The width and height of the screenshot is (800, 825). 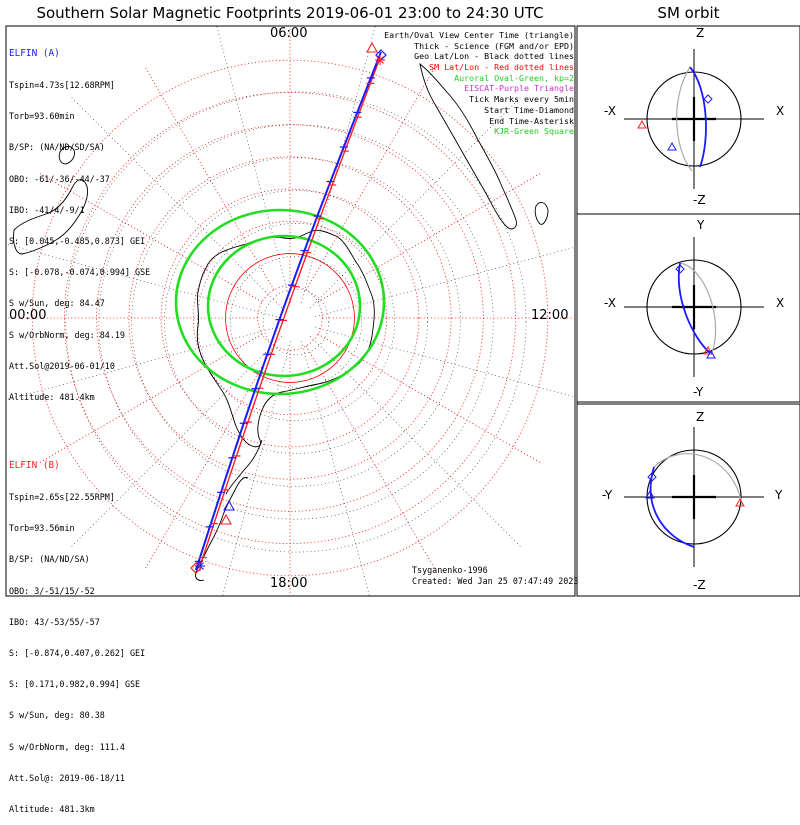 What do you see at coordinates (42, 528) in the screenshot?
I see `elfin-b-line: Torb=93.56min` at bounding box center [42, 528].